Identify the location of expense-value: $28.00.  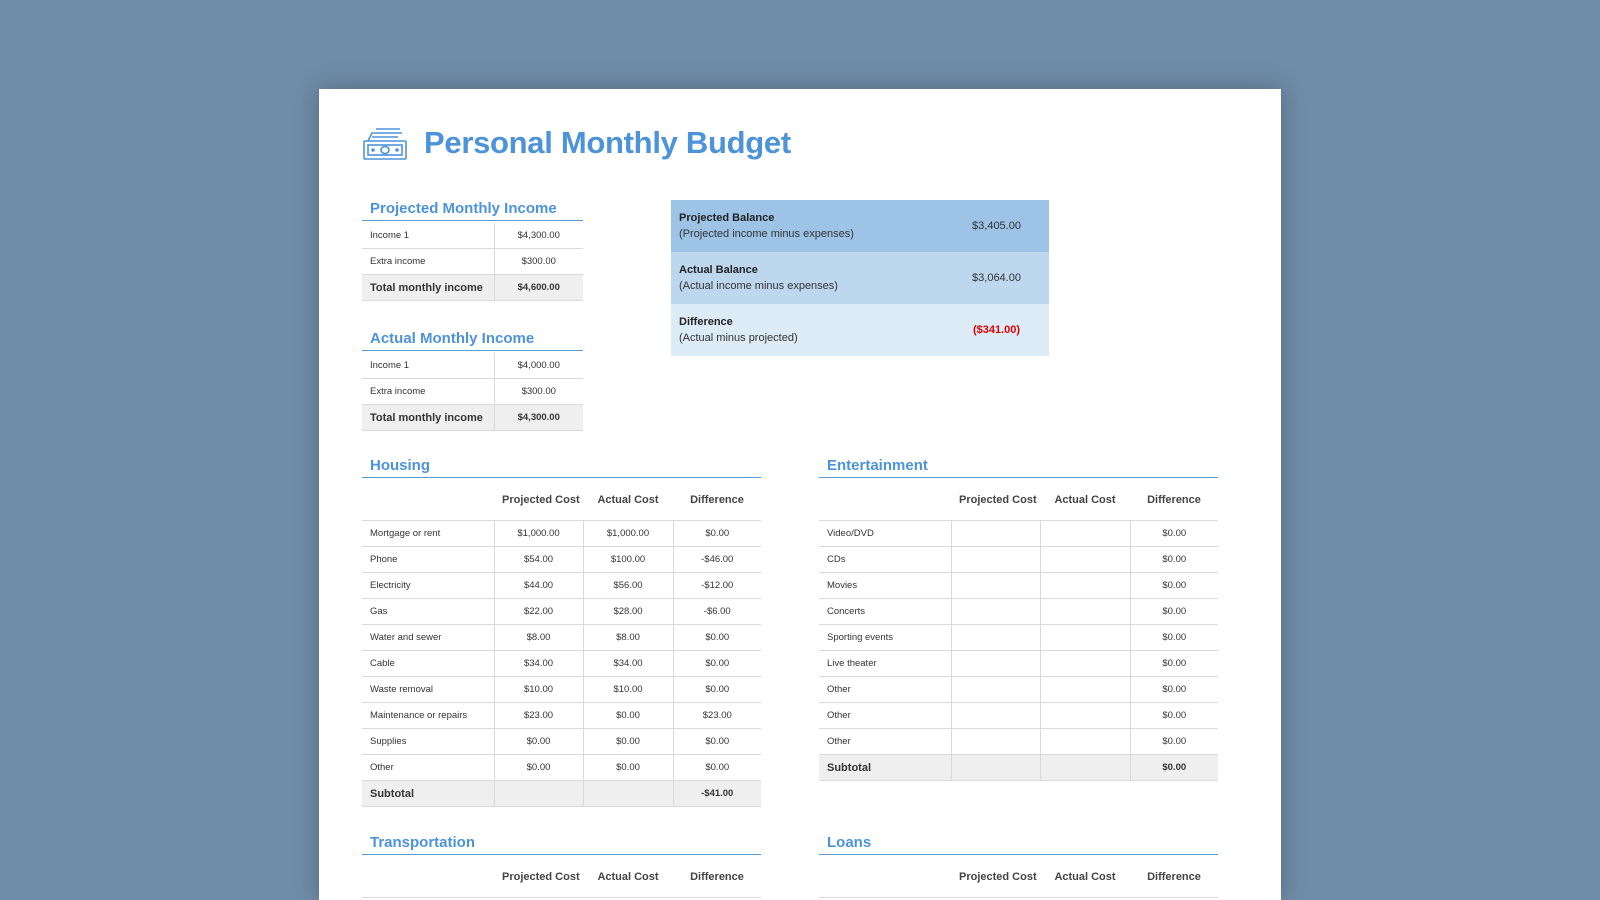
(627, 611).